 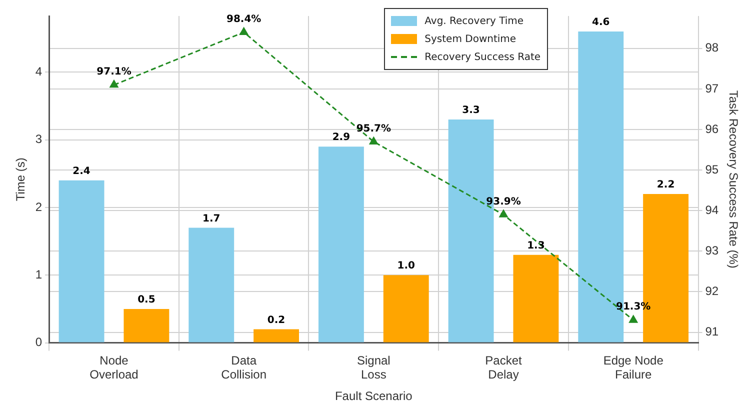 I want to click on x-tick-label: Node Overload, so click(x=114, y=367).